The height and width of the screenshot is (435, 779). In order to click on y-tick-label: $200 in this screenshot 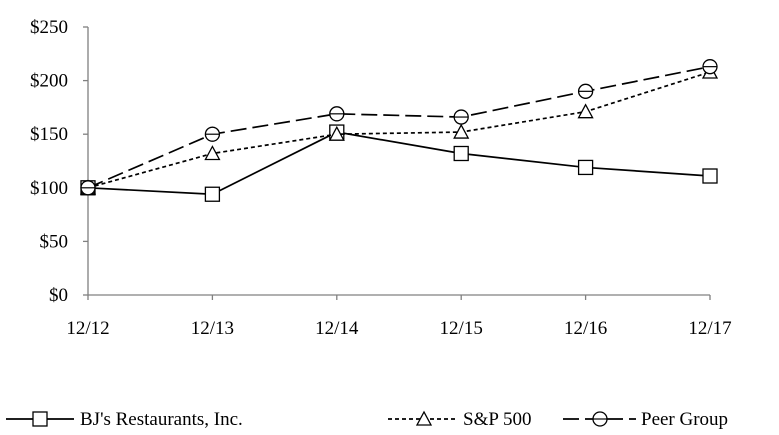, I will do `click(49, 81)`.